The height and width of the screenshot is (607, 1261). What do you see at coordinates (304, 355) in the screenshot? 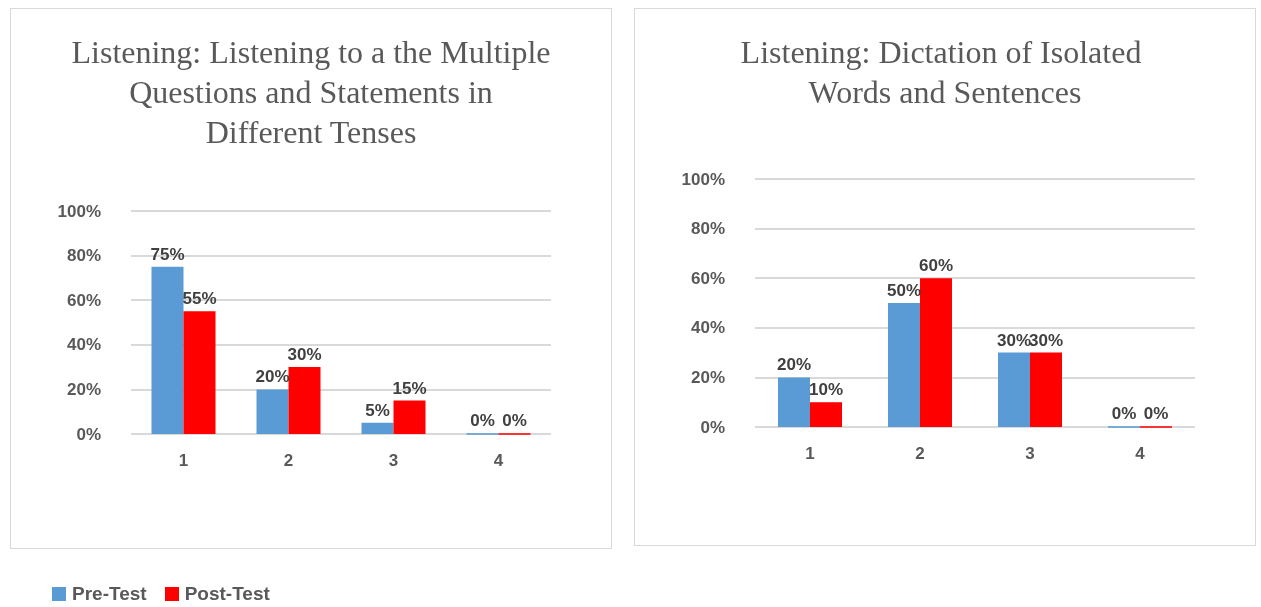
I see `data-label: 30%` at bounding box center [304, 355].